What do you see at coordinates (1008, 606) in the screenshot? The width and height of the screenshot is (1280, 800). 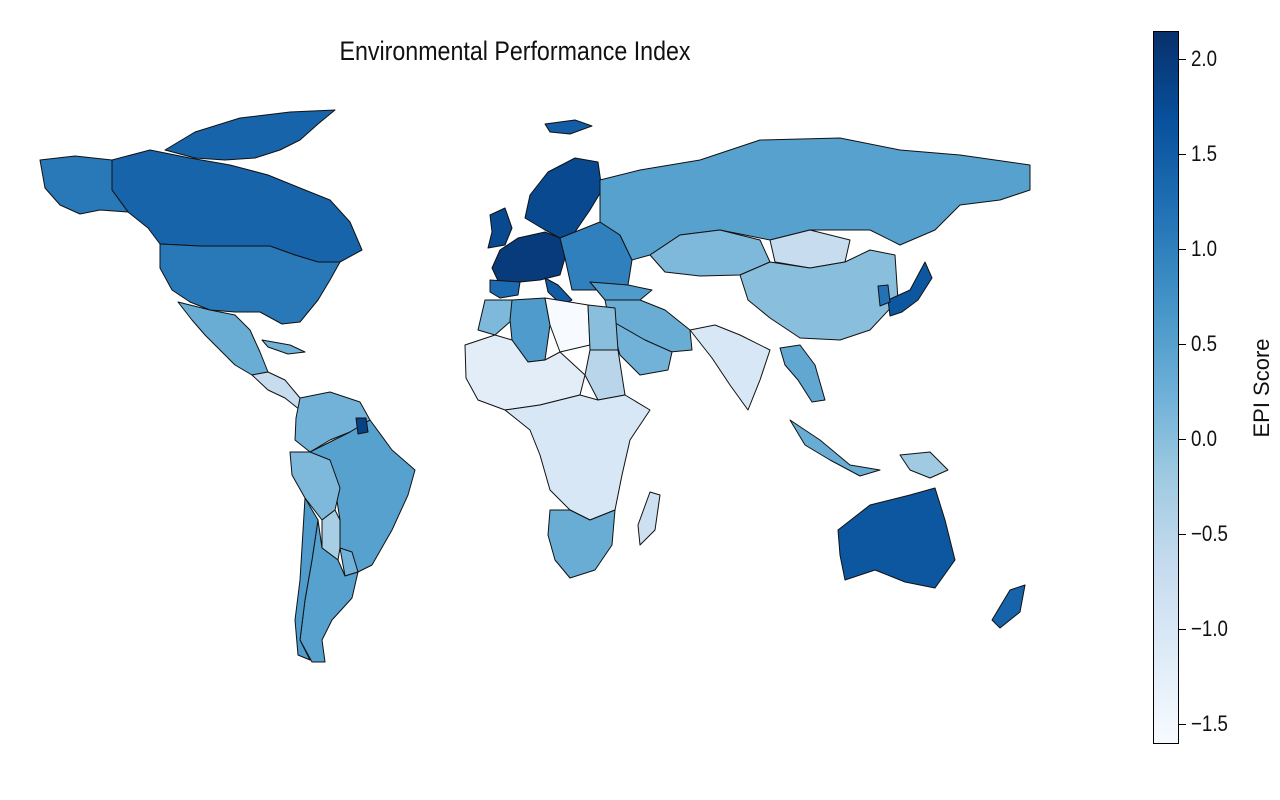 I see `region-new-zealand` at bounding box center [1008, 606].